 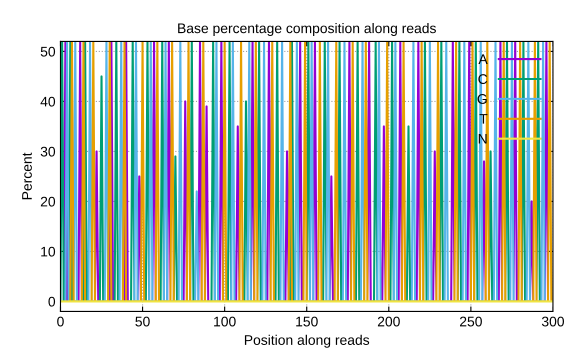 I want to click on x-tick-label: 150, so click(x=307, y=321).